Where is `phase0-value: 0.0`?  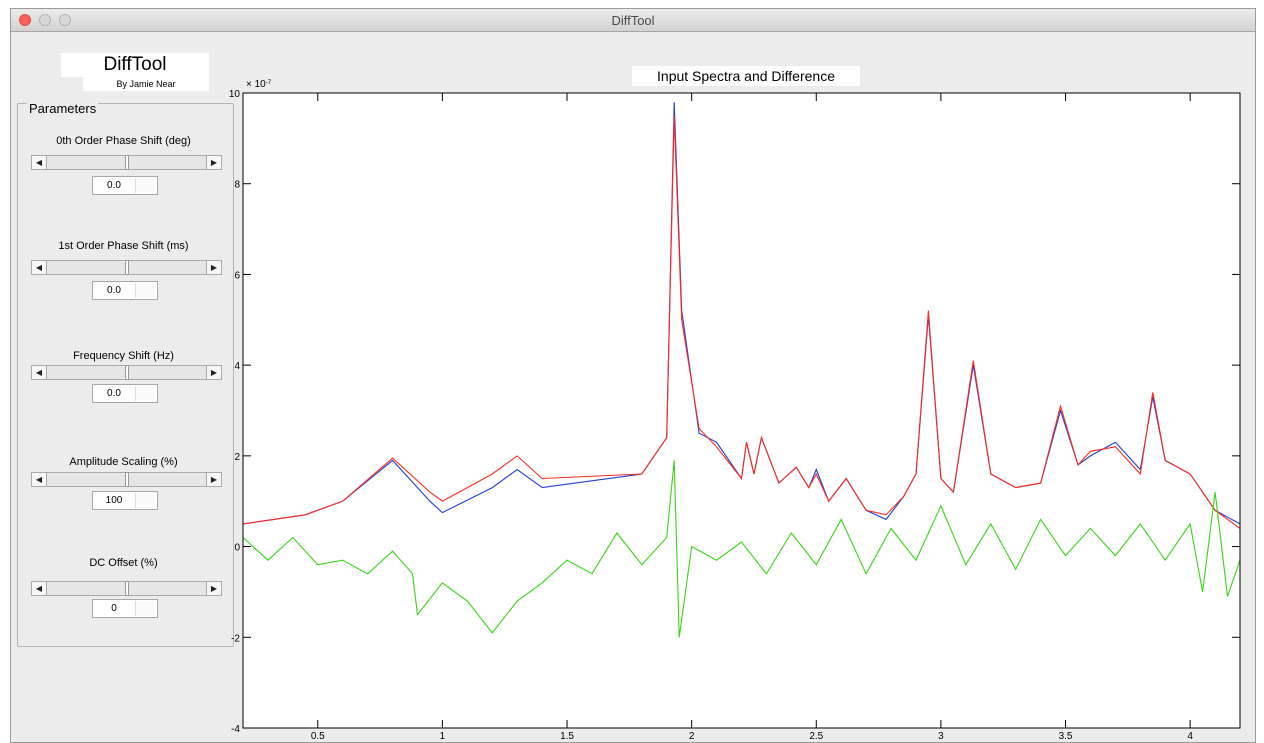
phase0-value: 0.0 is located at coordinates (114, 185).